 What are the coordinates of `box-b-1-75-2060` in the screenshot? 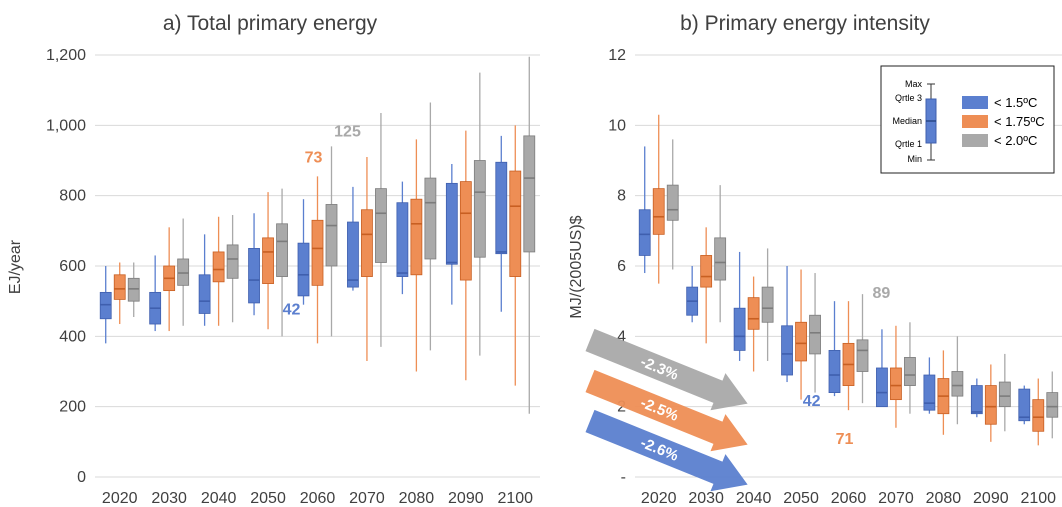 It's located at (848, 356).